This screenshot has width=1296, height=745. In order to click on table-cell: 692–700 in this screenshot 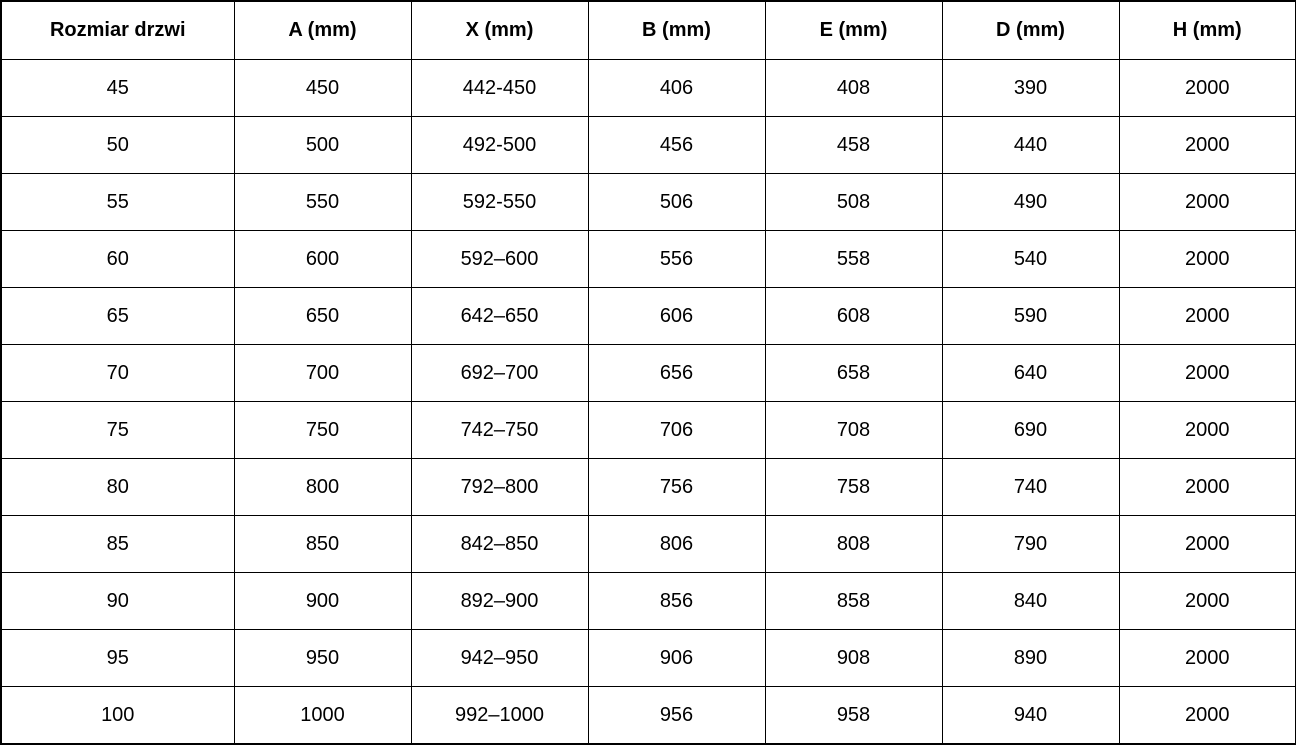, I will do `click(499, 373)`.